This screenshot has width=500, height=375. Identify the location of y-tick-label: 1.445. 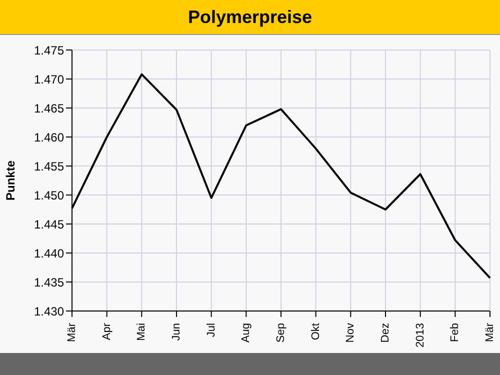
(49, 224).